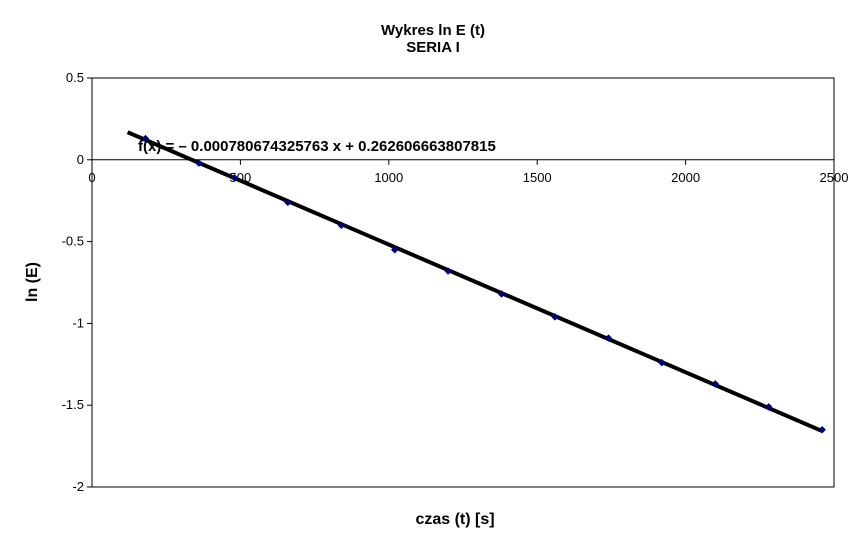  I want to click on y-tick-label: 0, so click(80, 159).